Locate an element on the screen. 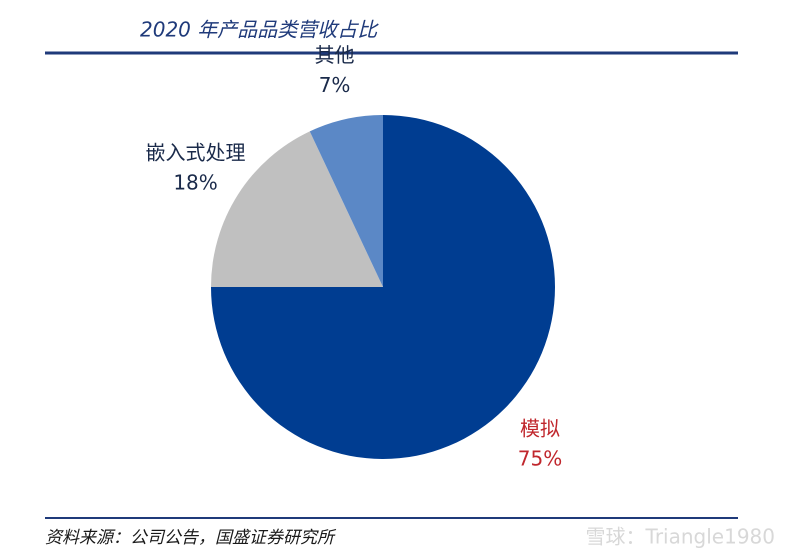 This screenshot has width=800, height=557. source: 资料来源：公司公告，国盛证券研究所 is located at coordinates (191, 538).